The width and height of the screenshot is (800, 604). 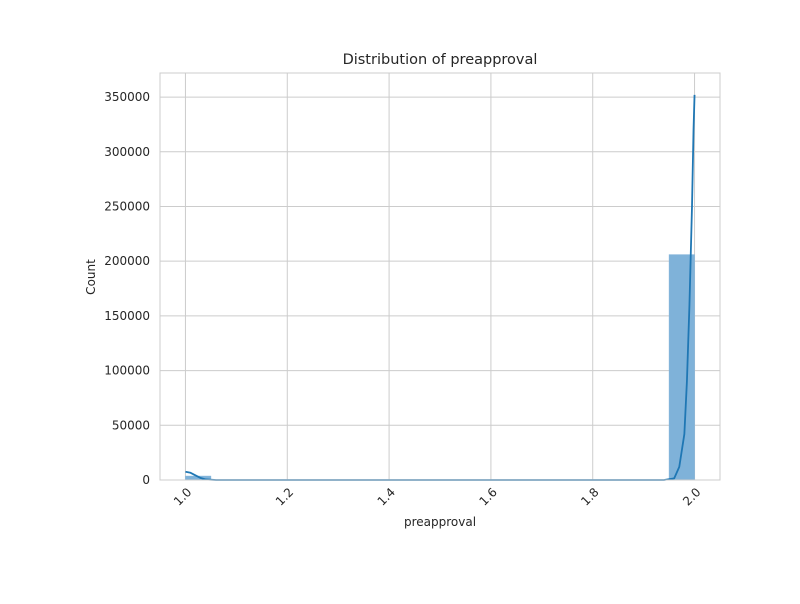 What do you see at coordinates (127, 206) in the screenshot?
I see `y-tick-label: 250000` at bounding box center [127, 206].